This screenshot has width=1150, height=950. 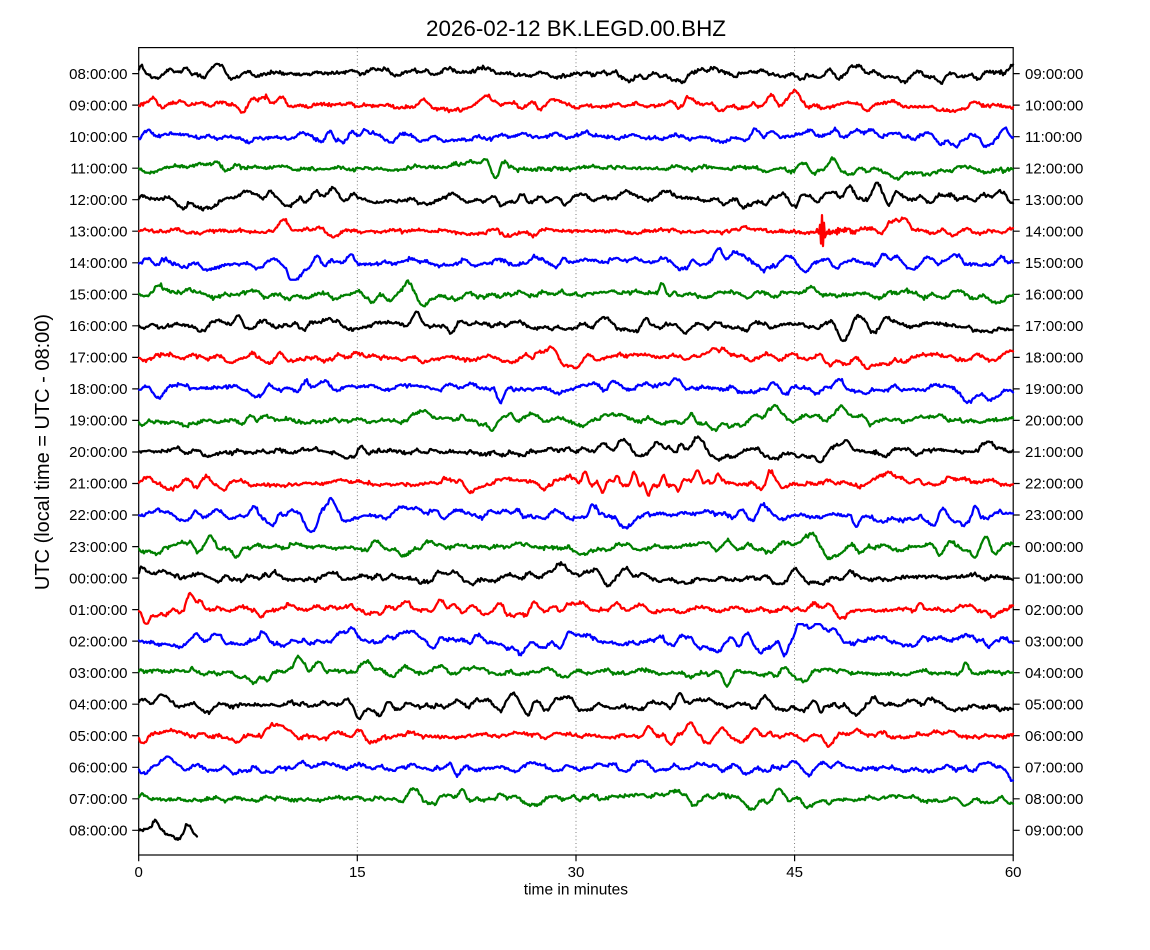 What do you see at coordinates (43, 452) in the screenshot?
I see `svg-text: UTC (local time = UTC - 08:00)` at bounding box center [43, 452].